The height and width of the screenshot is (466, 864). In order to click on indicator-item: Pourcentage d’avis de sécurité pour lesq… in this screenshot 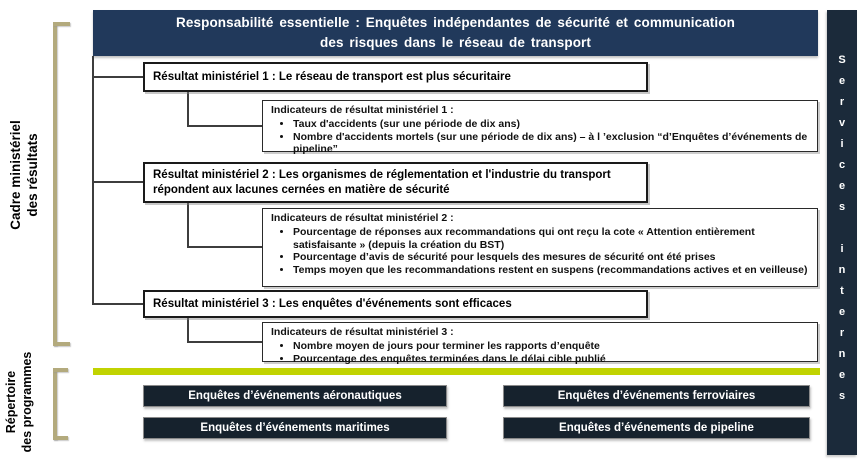, I will do `click(551, 257)`.